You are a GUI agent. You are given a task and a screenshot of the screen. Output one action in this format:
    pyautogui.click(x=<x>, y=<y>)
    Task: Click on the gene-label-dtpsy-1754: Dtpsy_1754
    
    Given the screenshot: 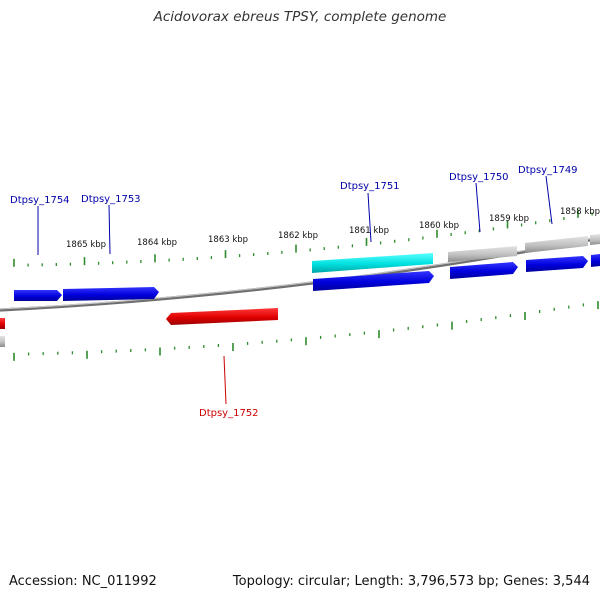 What is the action you would take?
    pyautogui.click(x=40, y=200)
    